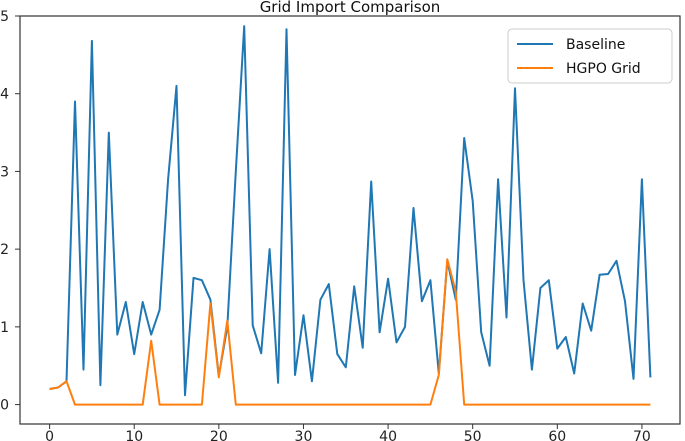 The image size is (685, 441). What do you see at coordinates (642, 435) in the screenshot?
I see `x-tick-label: 70` at bounding box center [642, 435].